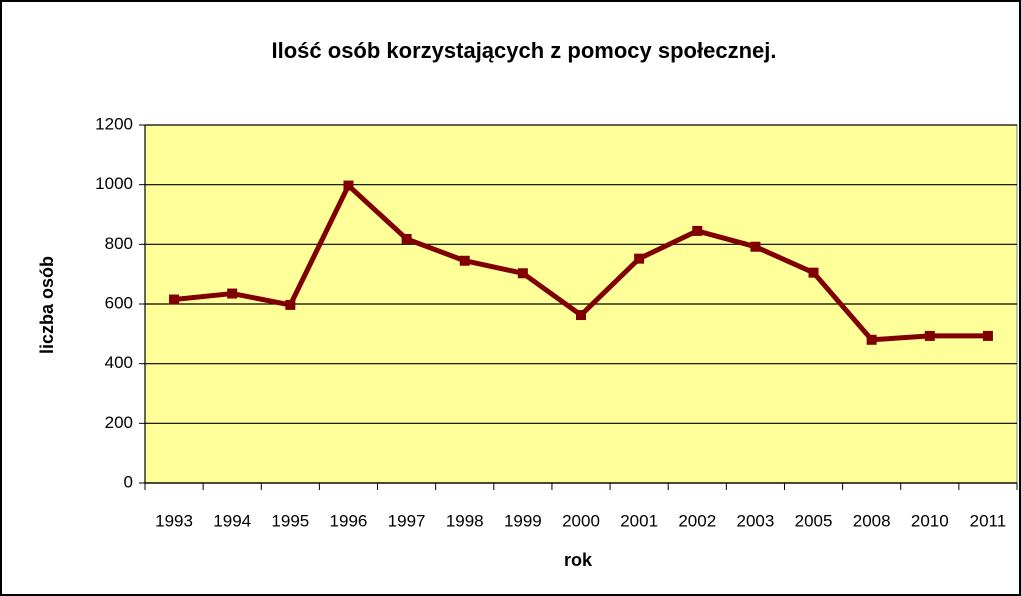 The height and width of the screenshot is (596, 1021). What do you see at coordinates (119, 422) in the screenshot?
I see `y-tick-label: 200` at bounding box center [119, 422].